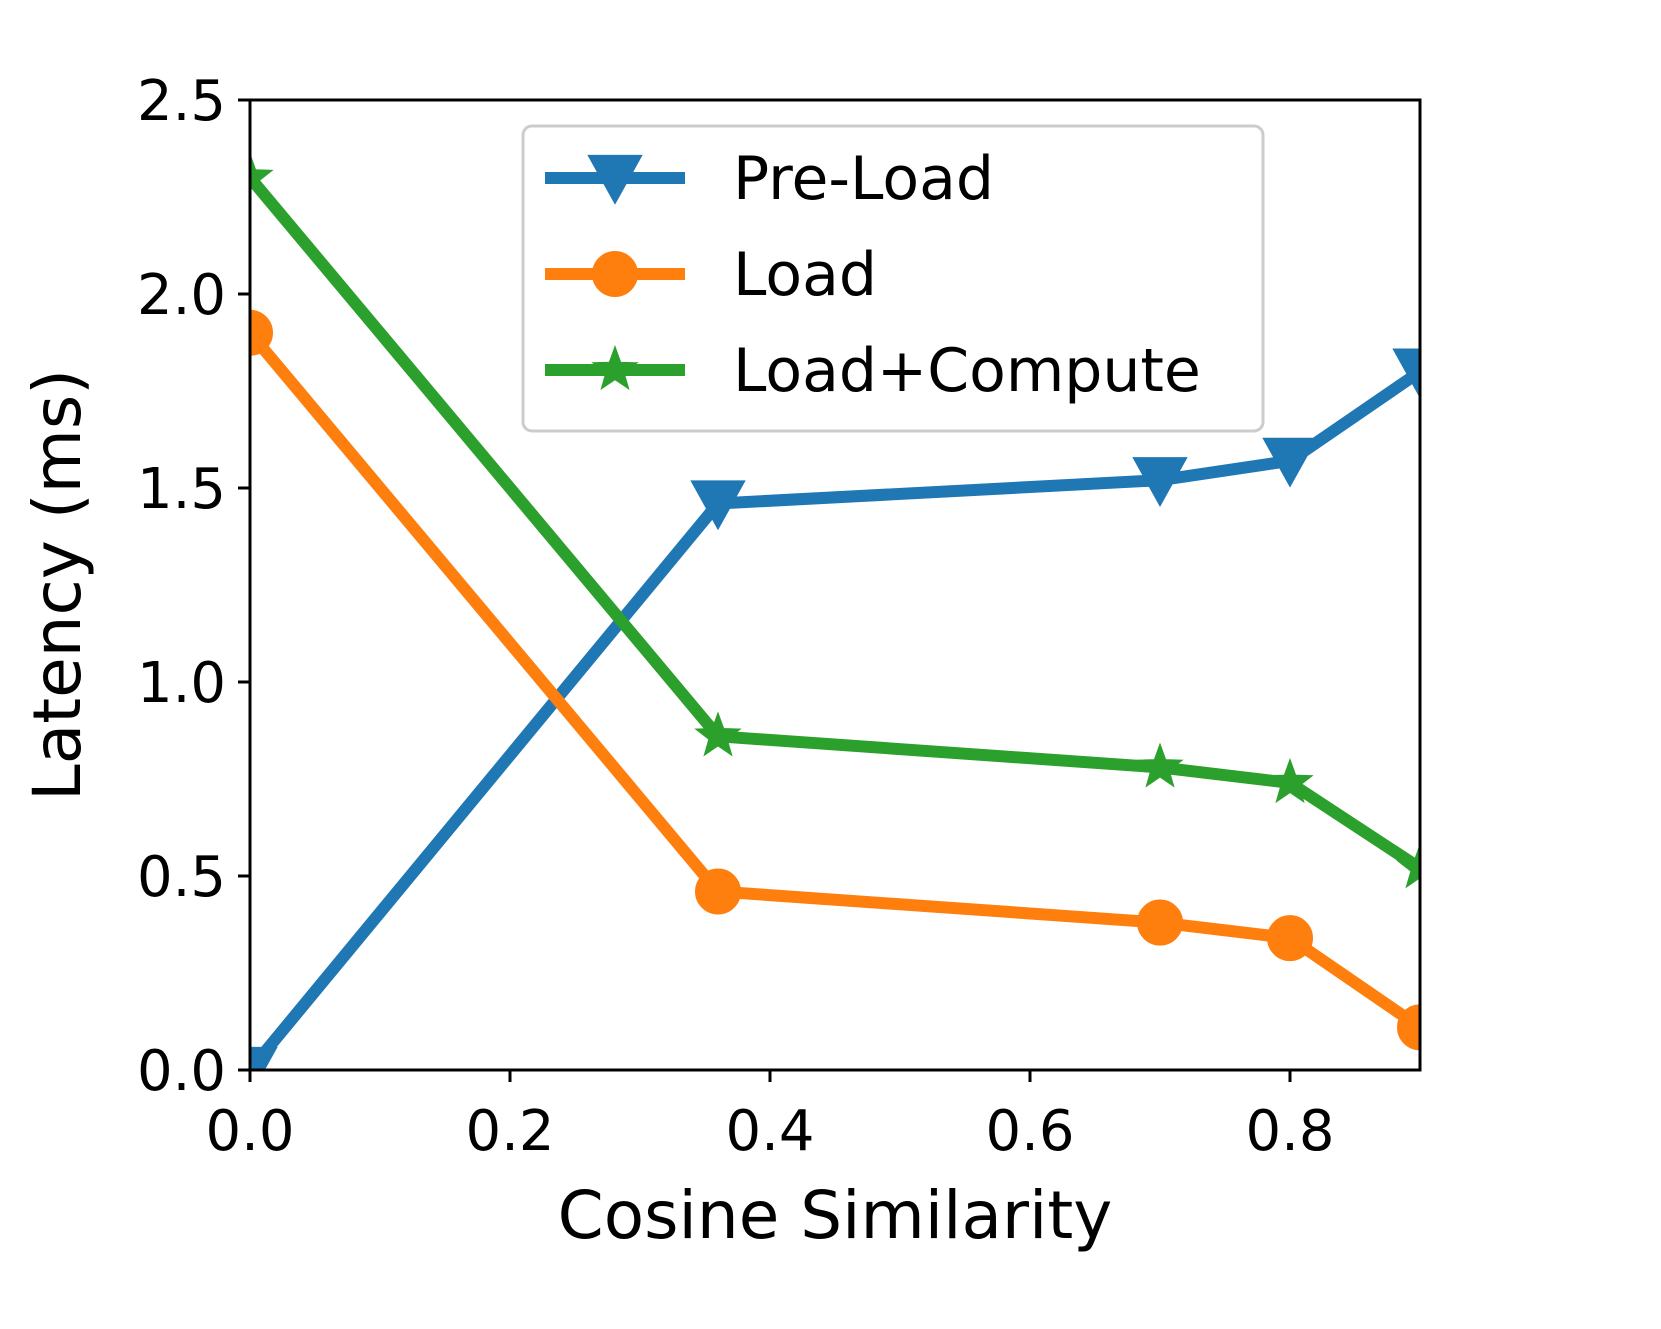 The height and width of the screenshot is (1329, 1661). Describe the element at coordinates (769, 1131) in the screenshot. I see `x-tick-label: 0.4` at that location.